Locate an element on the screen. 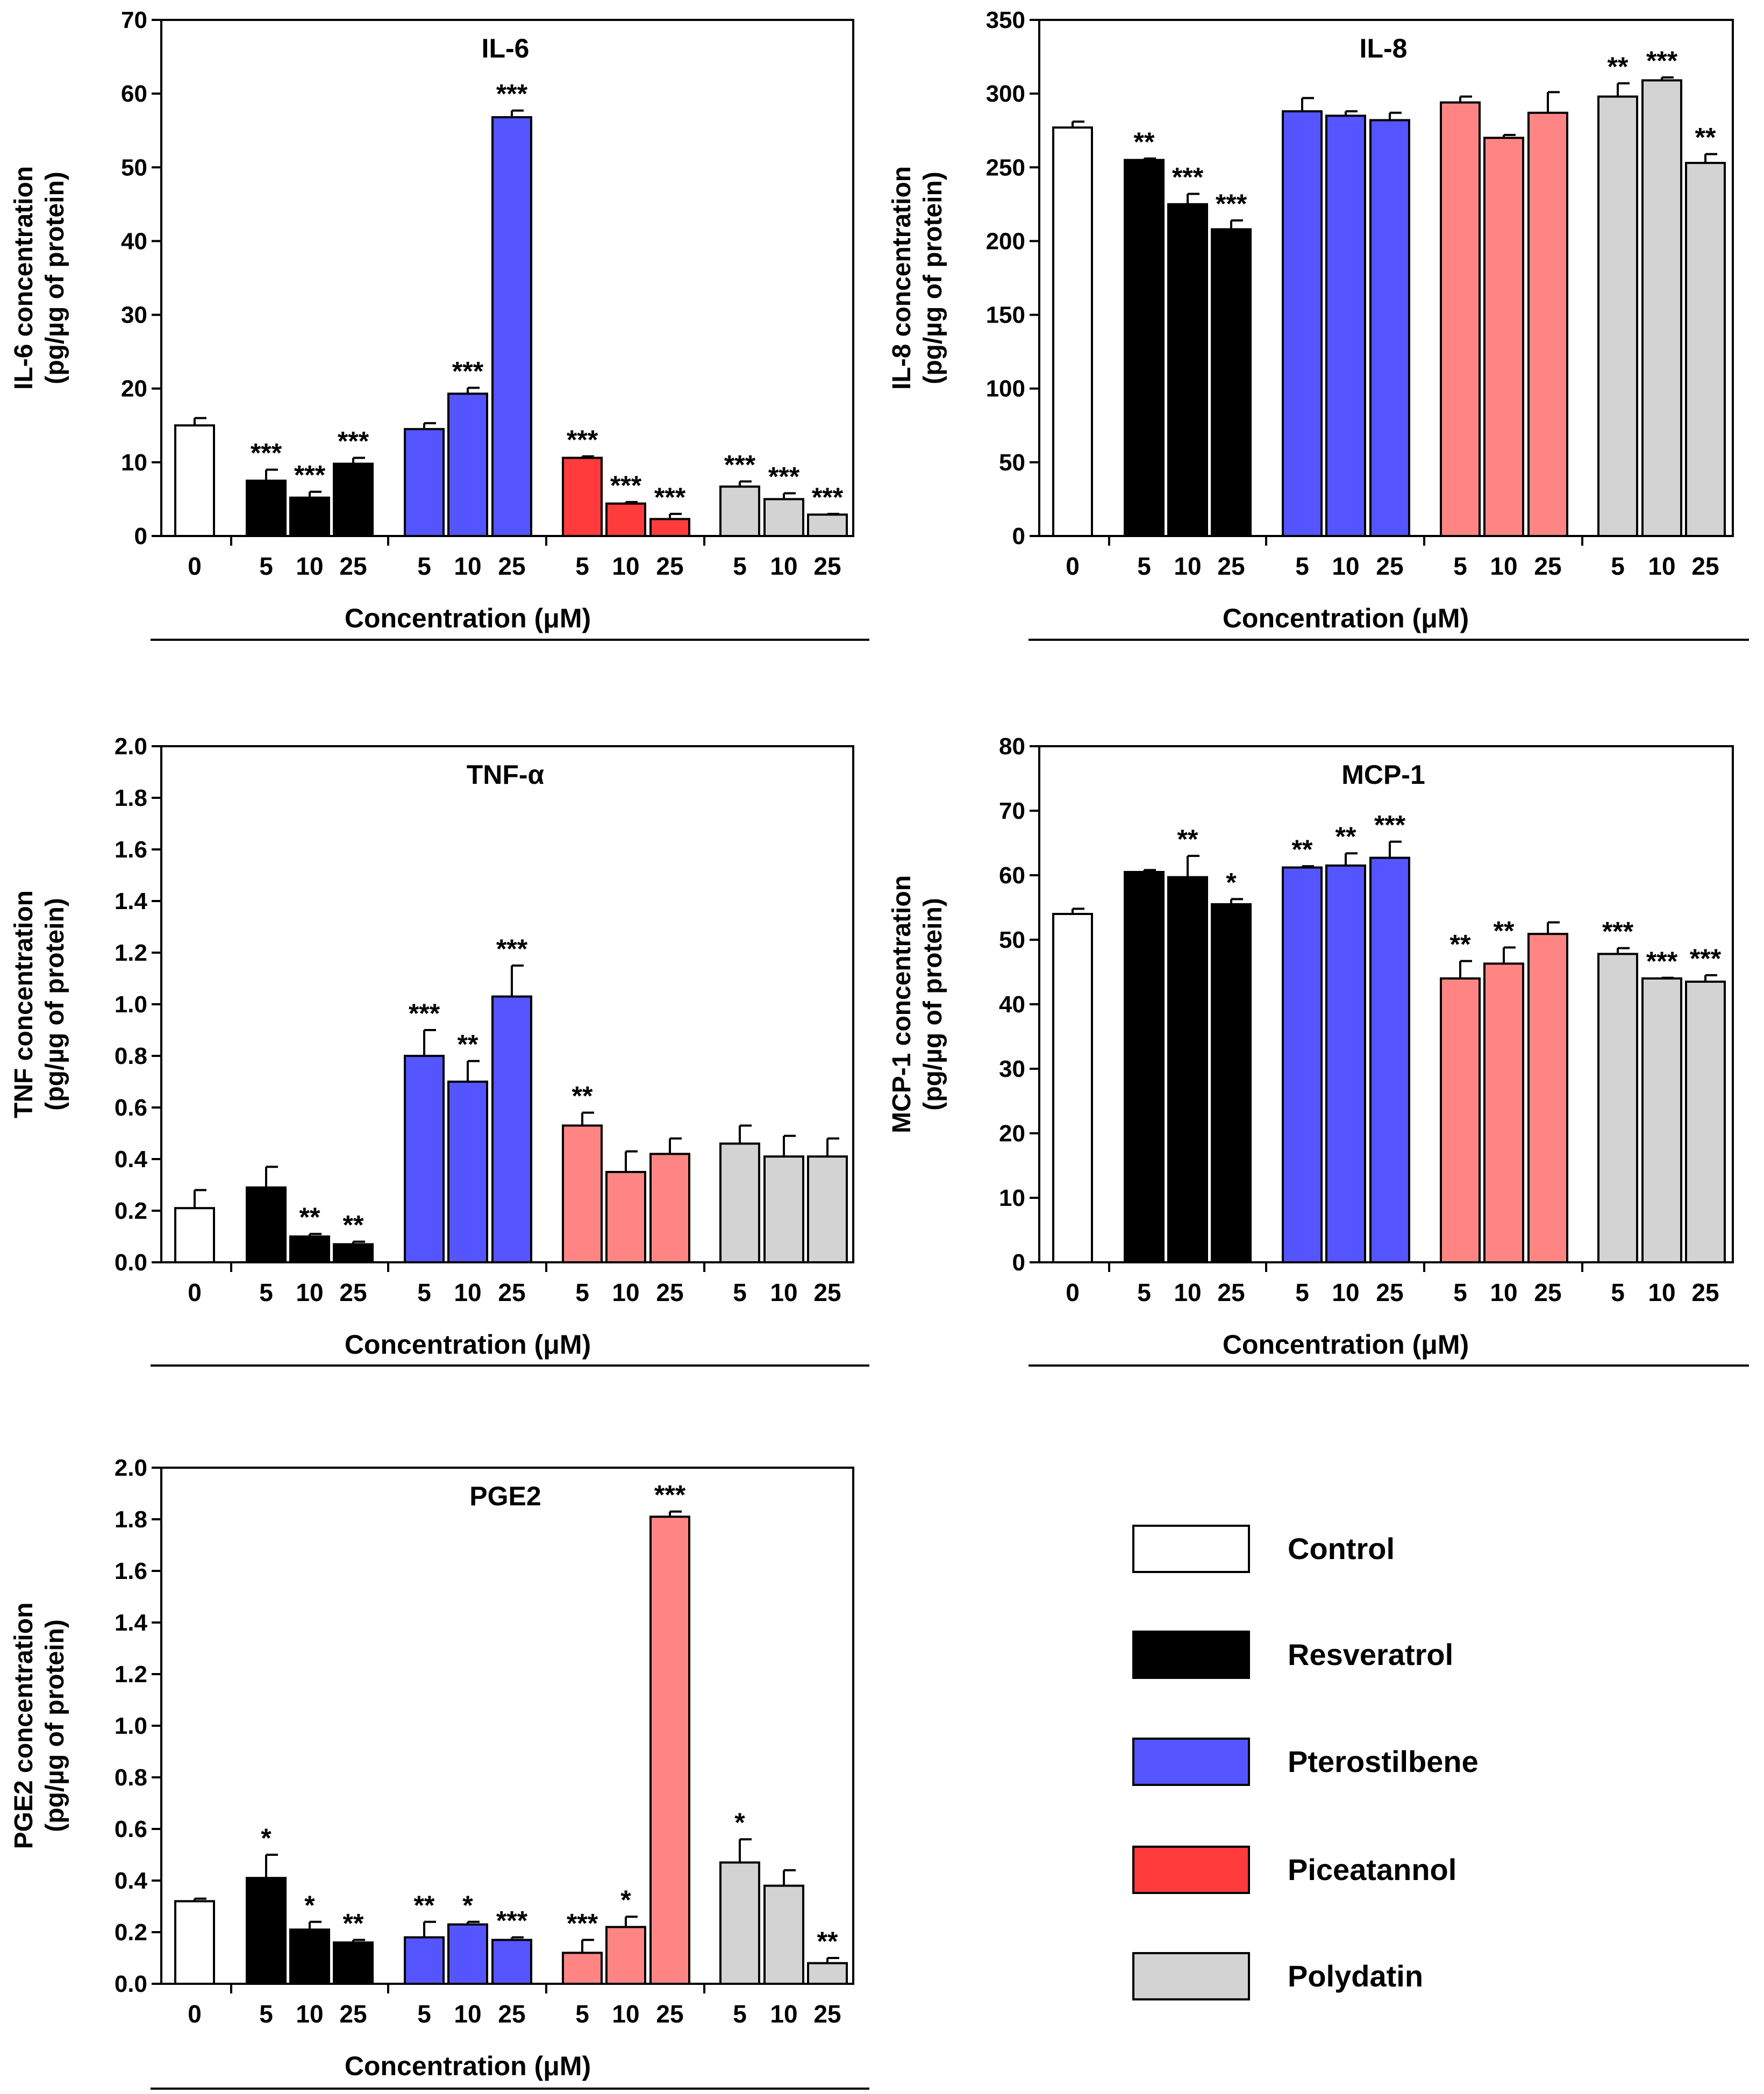 This screenshot has width=1764, height=2094. y-tick-label: 30 is located at coordinates (1012, 1069).